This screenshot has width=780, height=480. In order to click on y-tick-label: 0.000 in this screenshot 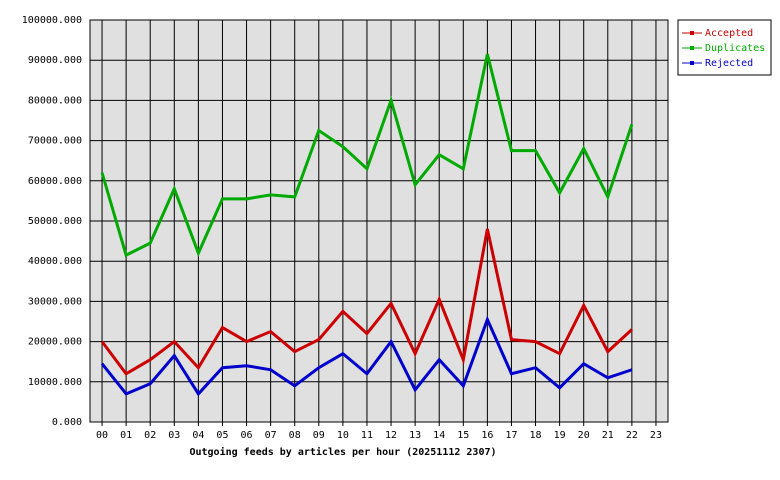, I will do `click(67, 422)`.